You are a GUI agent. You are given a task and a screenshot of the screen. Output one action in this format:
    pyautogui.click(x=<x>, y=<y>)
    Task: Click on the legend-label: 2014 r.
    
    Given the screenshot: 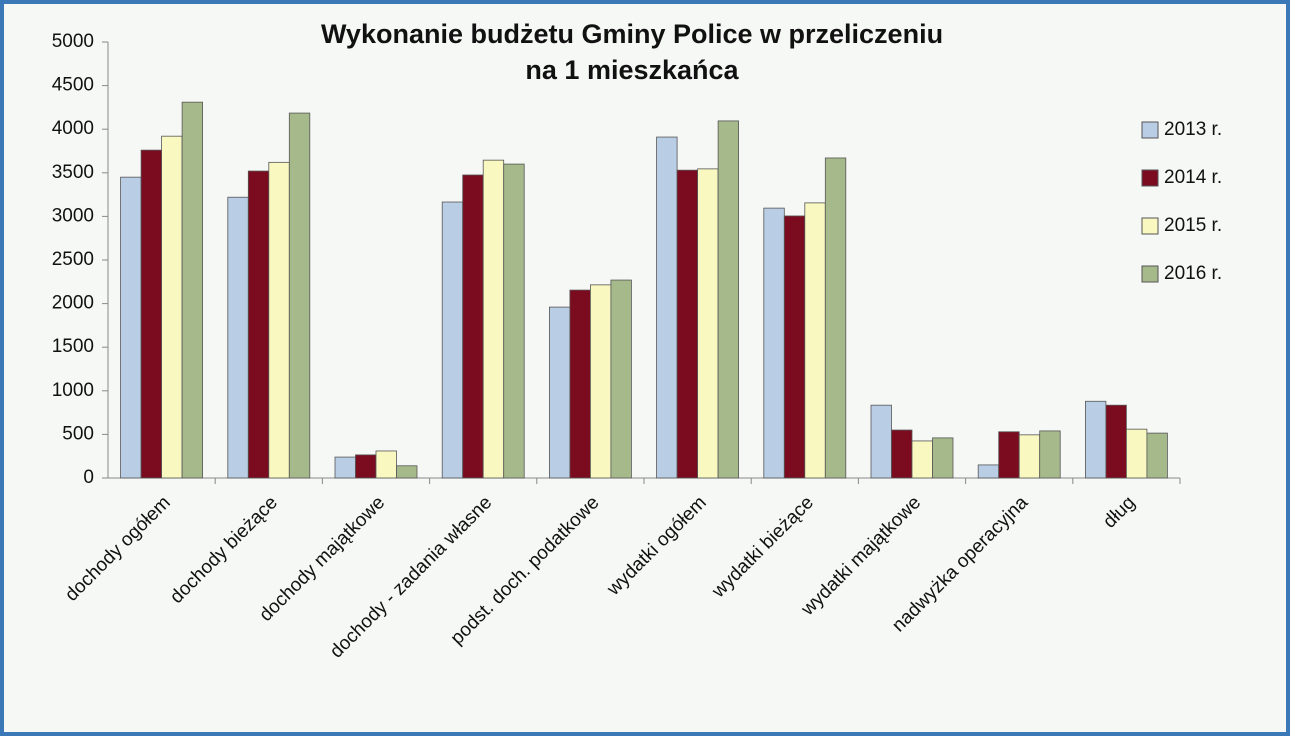 What is the action you would take?
    pyautogui.click(x=1193, y=177)
    